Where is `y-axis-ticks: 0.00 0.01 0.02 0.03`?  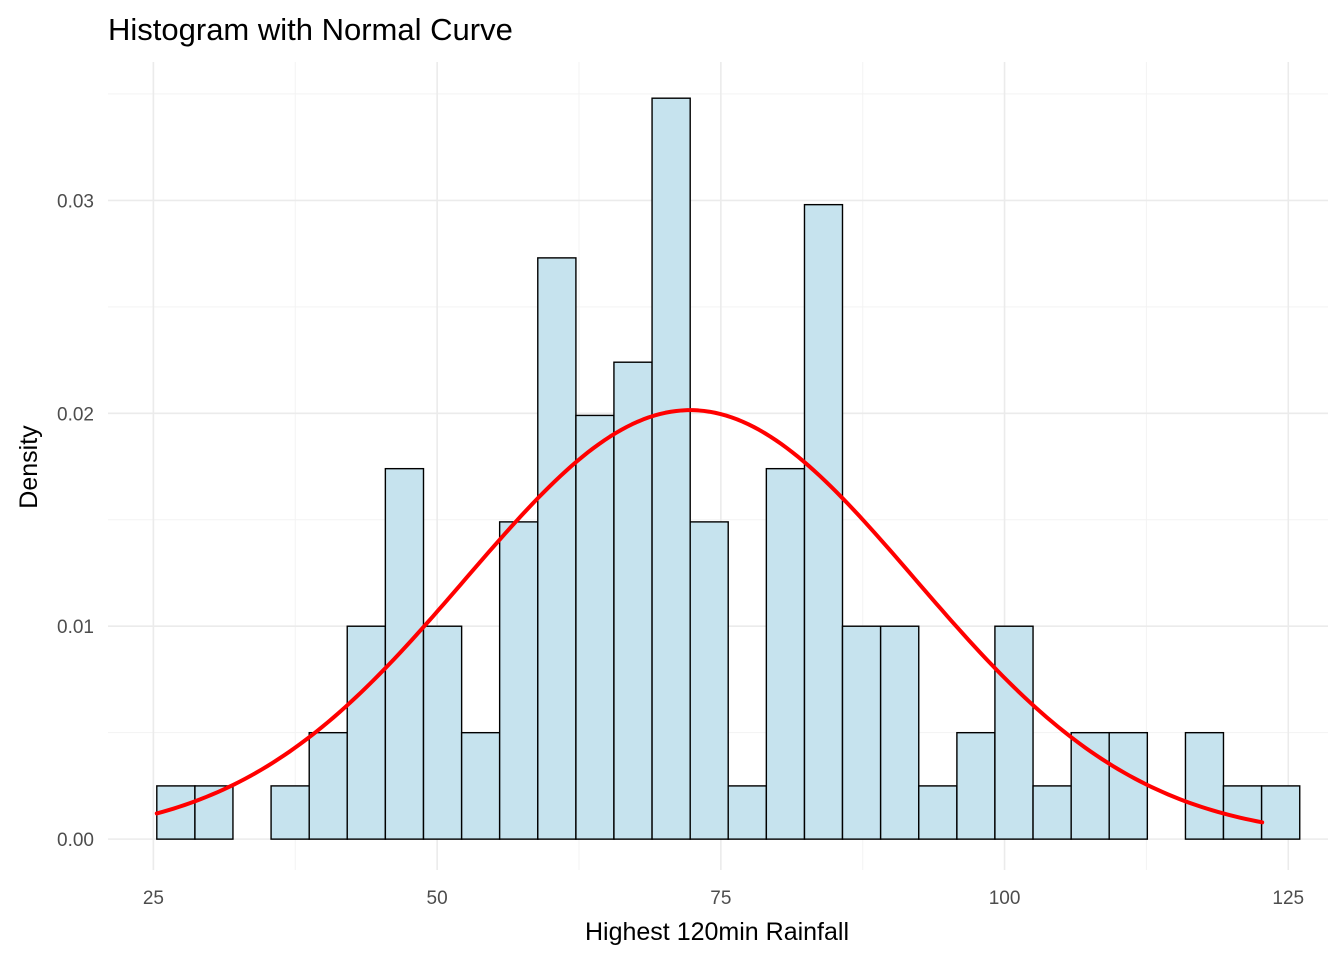
y-axis-ticks: 0.00 0.01 0.02 0.03 is located at coordinates (75, 521).